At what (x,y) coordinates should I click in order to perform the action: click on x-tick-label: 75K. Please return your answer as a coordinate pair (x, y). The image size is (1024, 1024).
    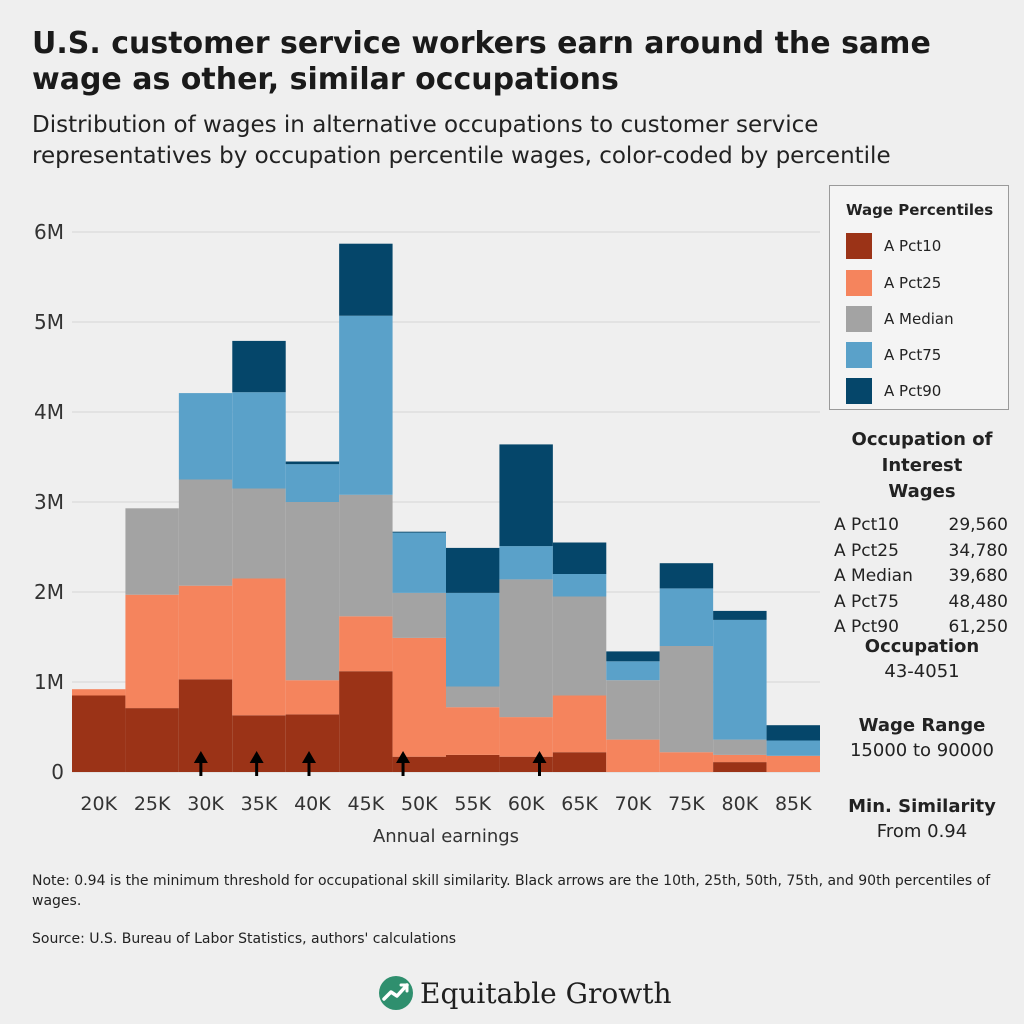
    Looking at the image, I should click on (686, 804).